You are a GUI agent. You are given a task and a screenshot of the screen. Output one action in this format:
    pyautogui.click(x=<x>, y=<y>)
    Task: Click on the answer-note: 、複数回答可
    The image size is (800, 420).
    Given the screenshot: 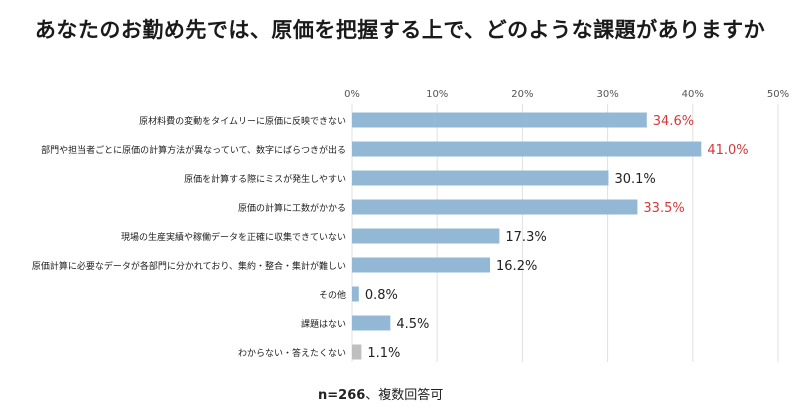 What is the action you would take?
    pyautogui.click(x=404, y=395)
    